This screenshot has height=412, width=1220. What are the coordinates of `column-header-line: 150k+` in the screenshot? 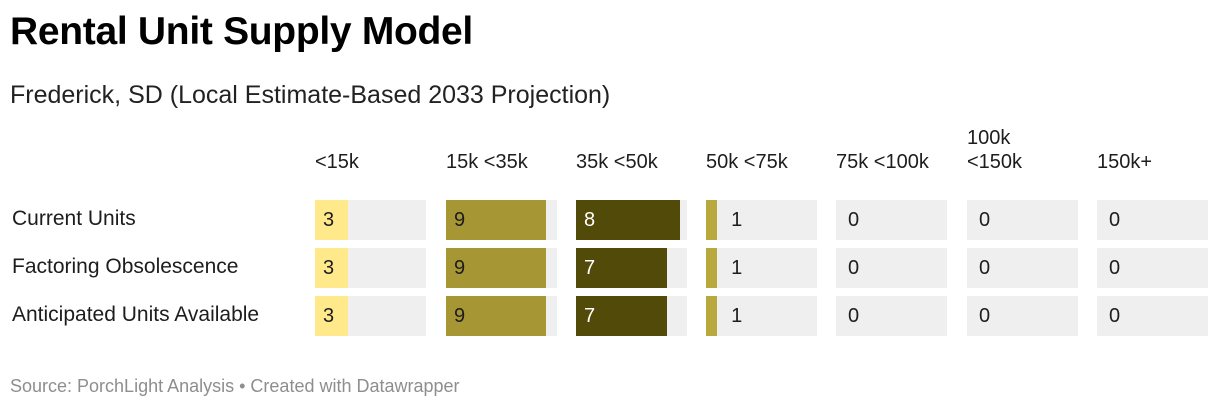 It's located at (1125, 162).